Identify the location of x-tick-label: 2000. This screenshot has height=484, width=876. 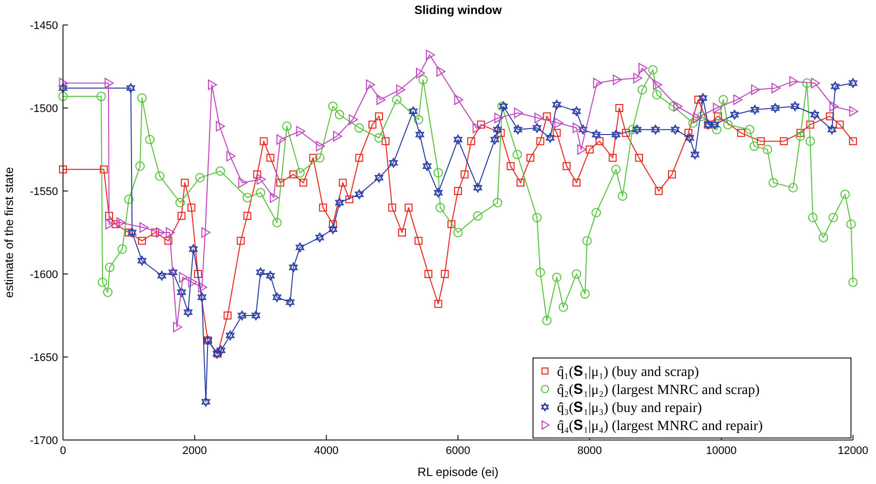
(194, 451).